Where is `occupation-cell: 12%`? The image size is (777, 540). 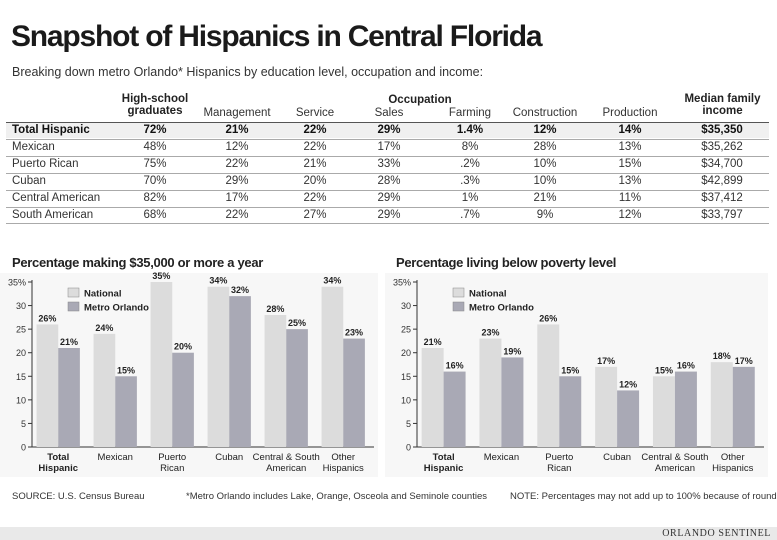
occupation-cell: 12% is located at coordinates (237, 147).